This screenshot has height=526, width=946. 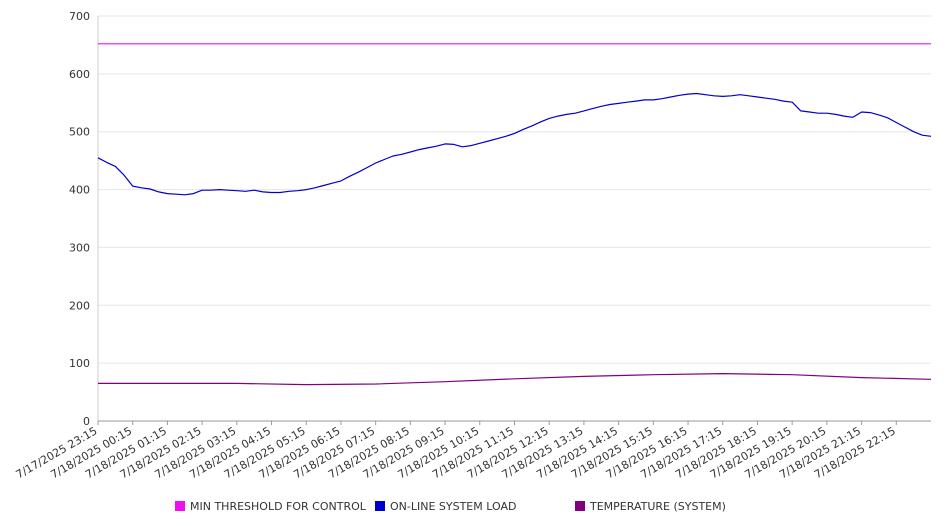 What do you see at coordinates (79, 247) in the screenshot?
I see `y-tick-label: 300` at bounding box center [79, 247].